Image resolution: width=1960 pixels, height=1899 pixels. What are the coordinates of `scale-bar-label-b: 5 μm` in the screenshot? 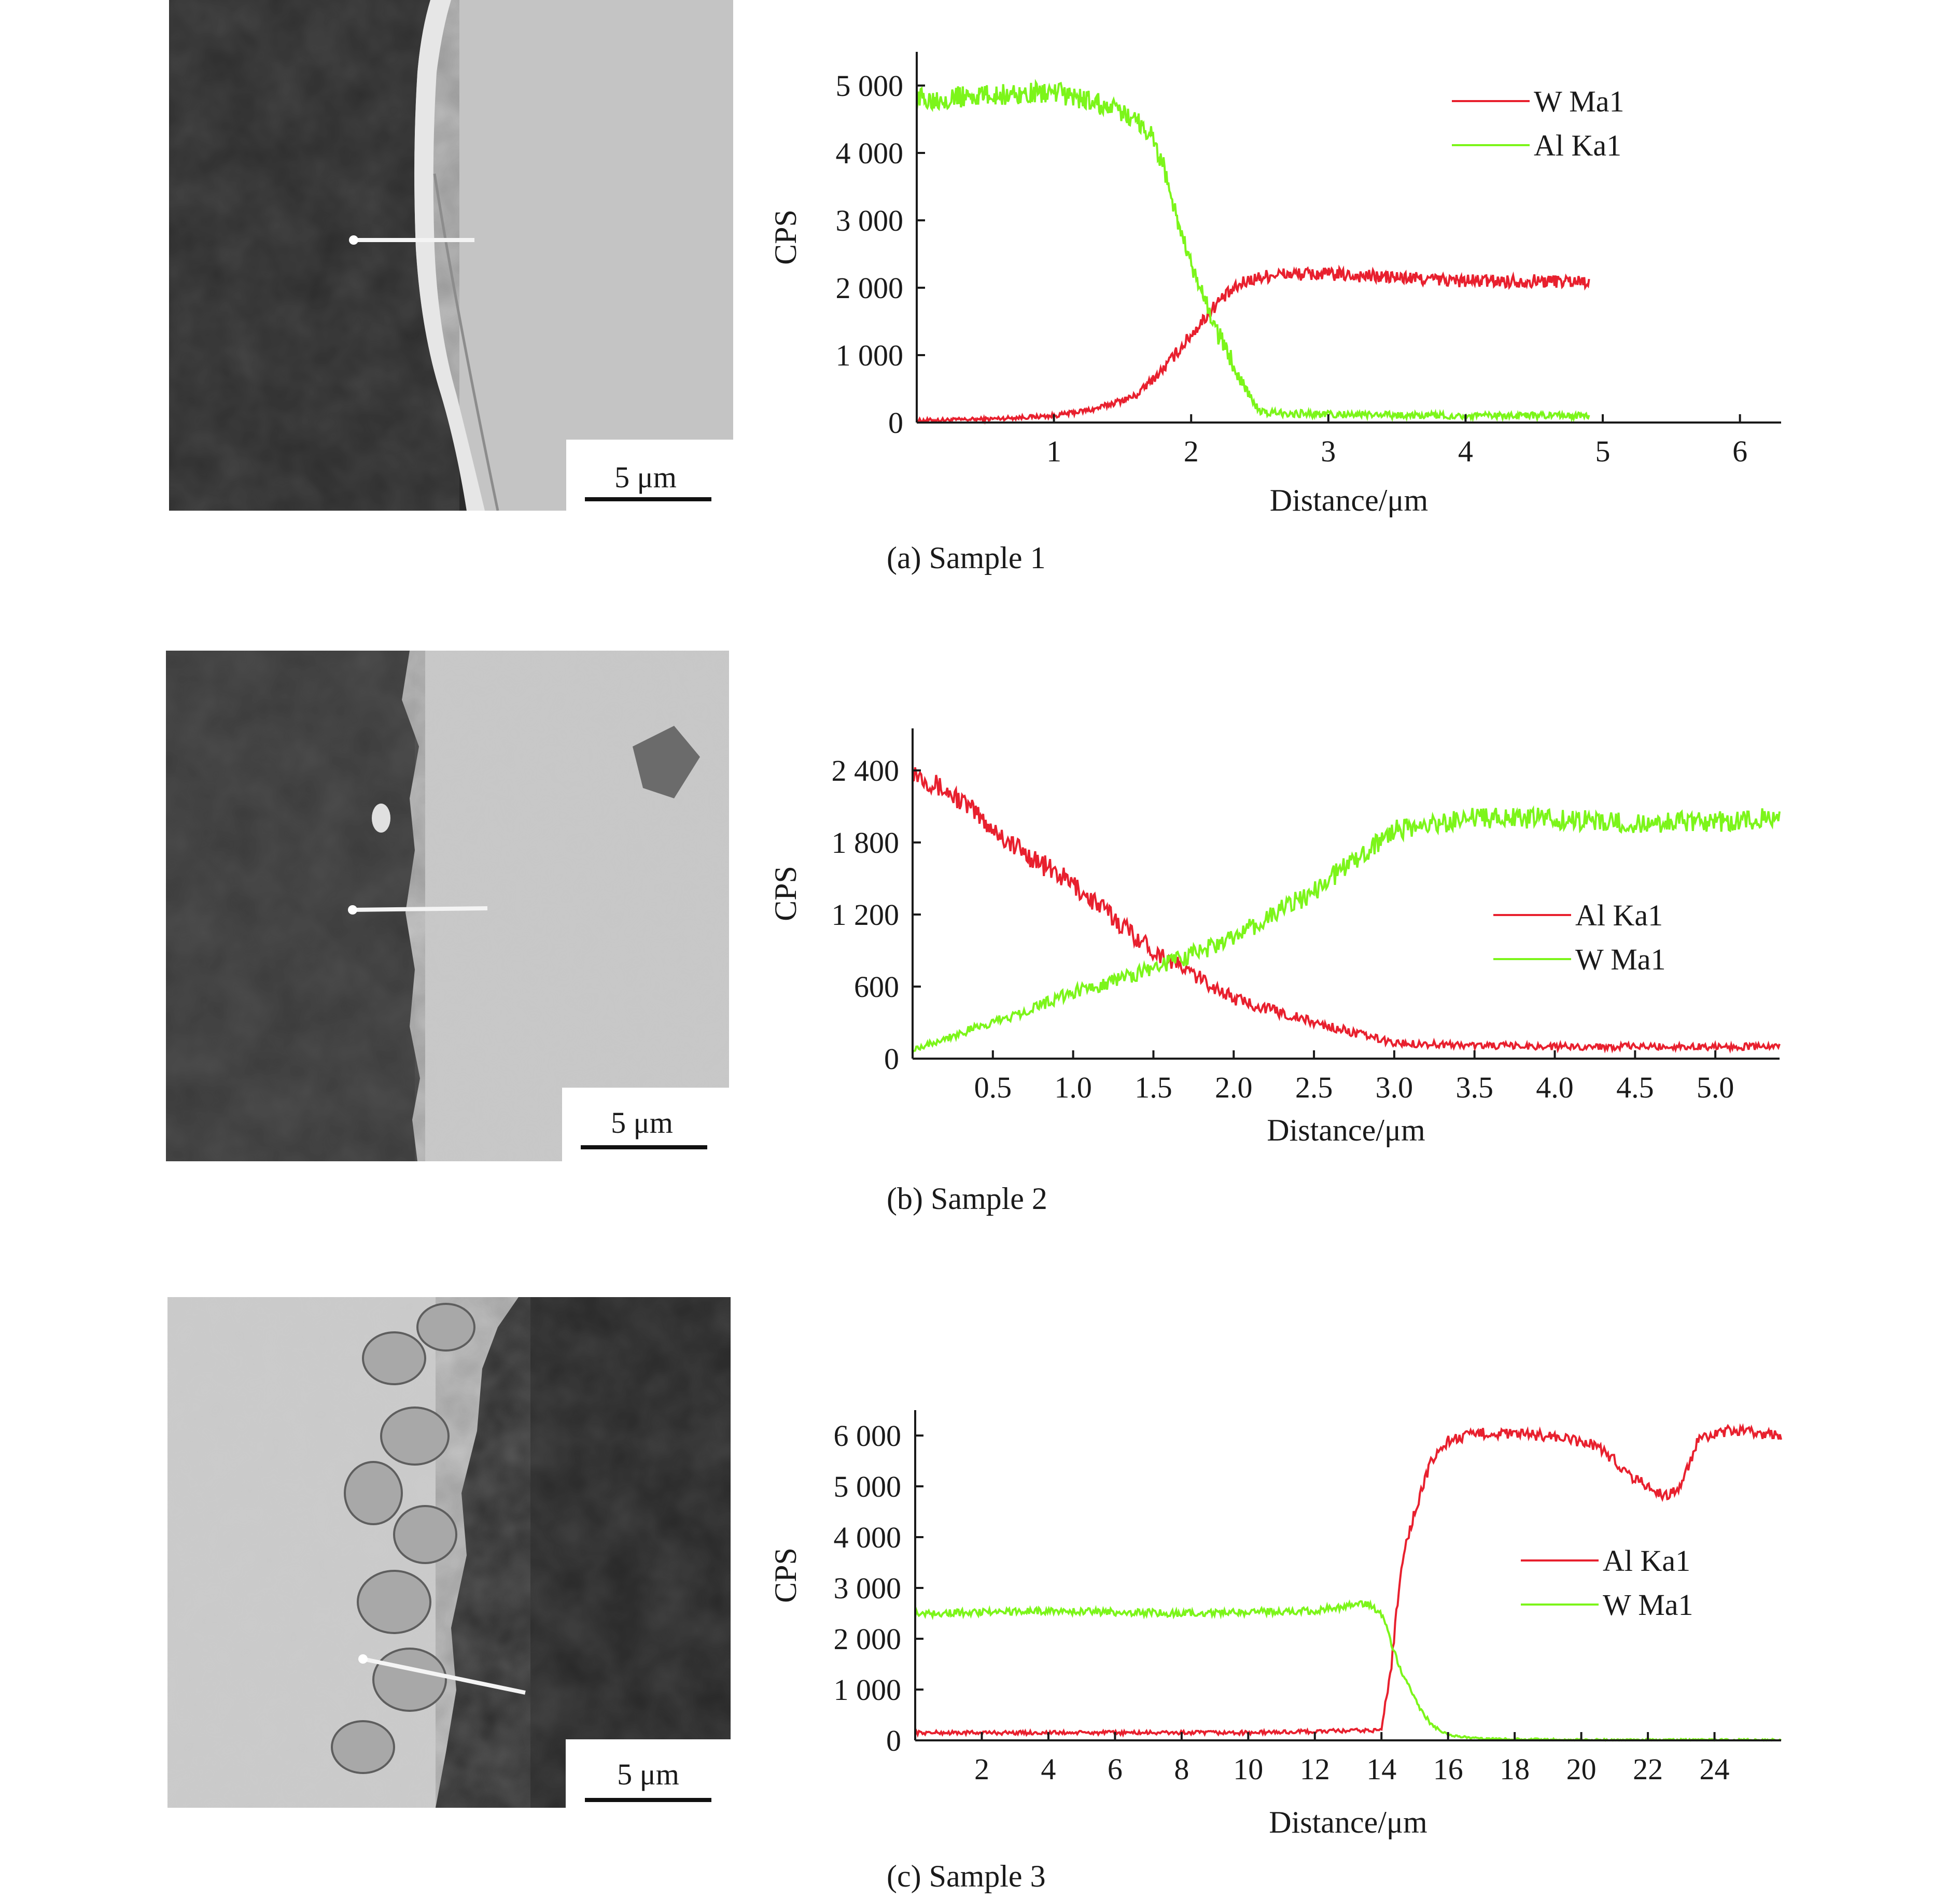 It's located at (642, 1123).